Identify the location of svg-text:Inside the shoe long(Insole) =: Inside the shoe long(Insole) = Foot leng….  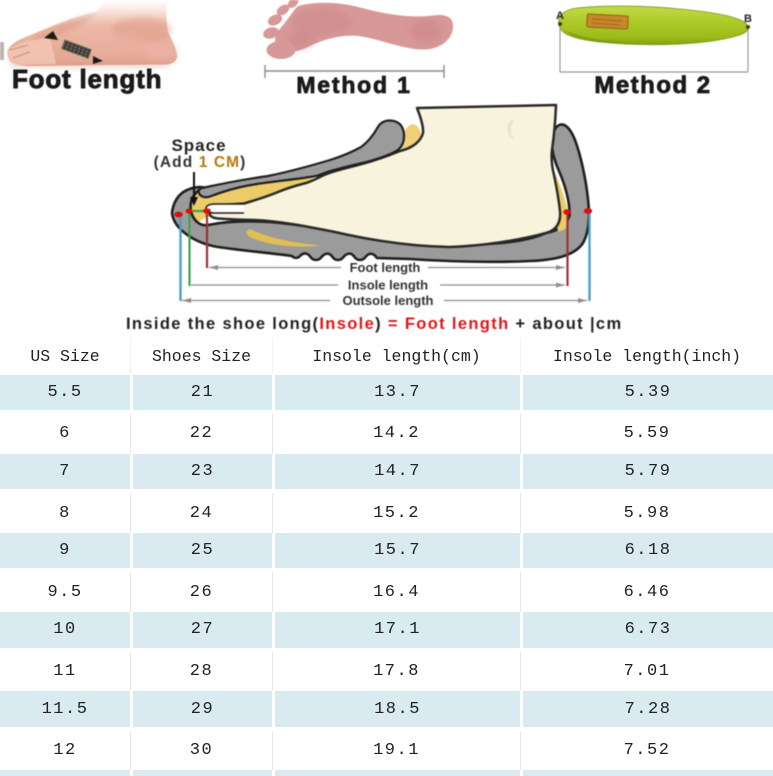
(374, 324).